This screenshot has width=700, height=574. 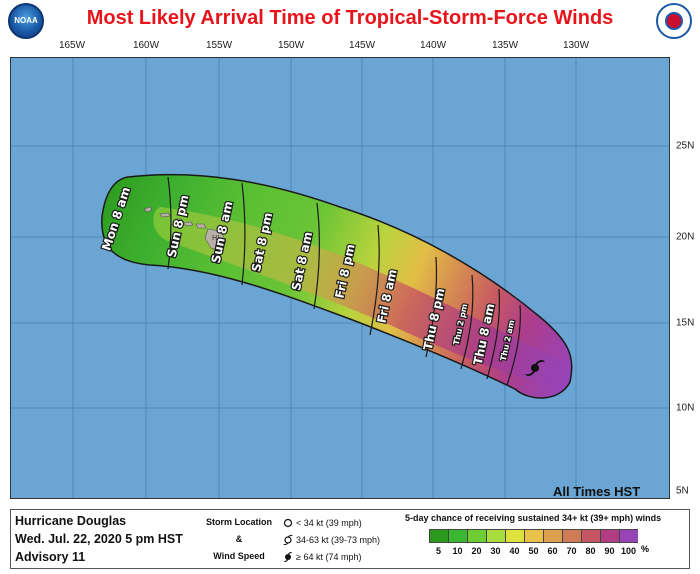 I want to click on colorbar-cell: 50, so click(x=533, y=542).